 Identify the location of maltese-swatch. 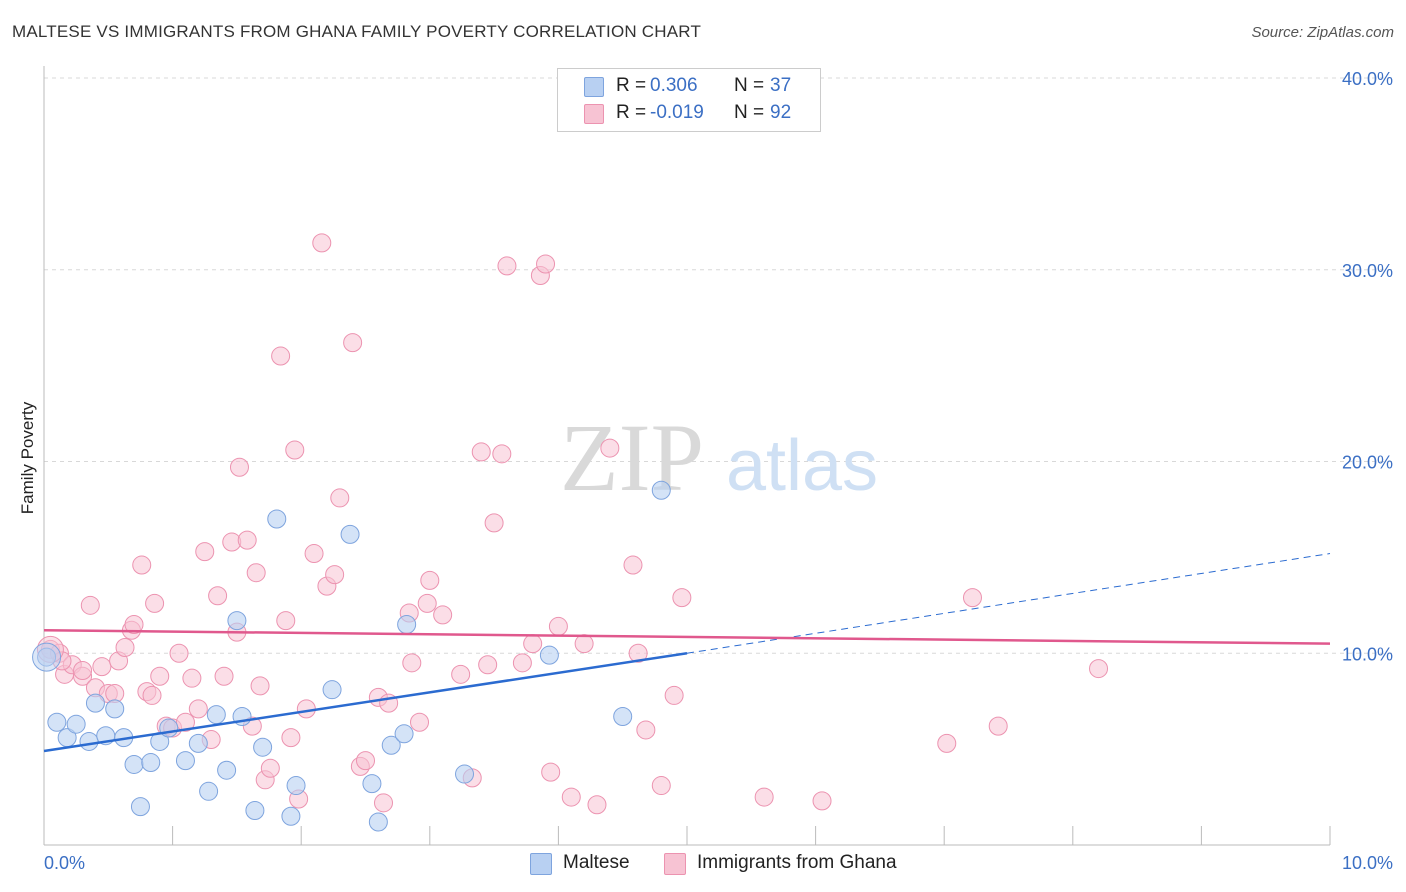
(594, 87).